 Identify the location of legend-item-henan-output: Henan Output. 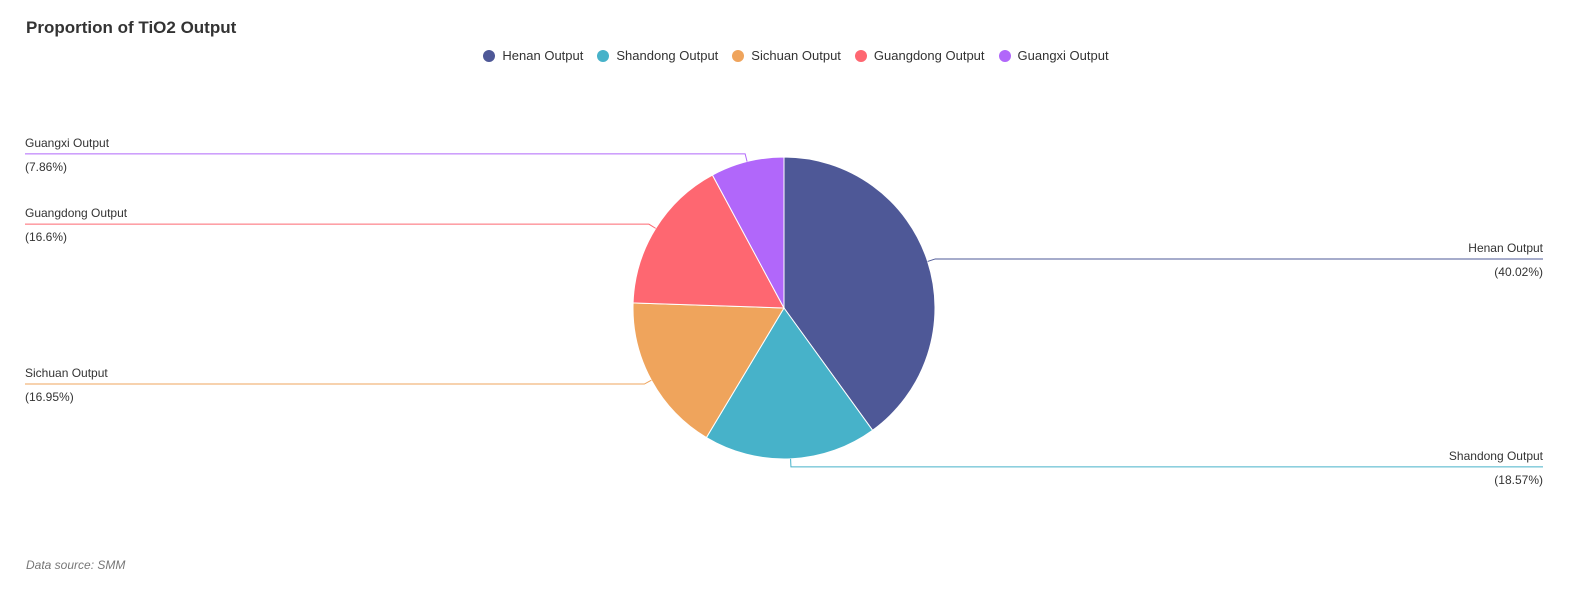
(533, 55).